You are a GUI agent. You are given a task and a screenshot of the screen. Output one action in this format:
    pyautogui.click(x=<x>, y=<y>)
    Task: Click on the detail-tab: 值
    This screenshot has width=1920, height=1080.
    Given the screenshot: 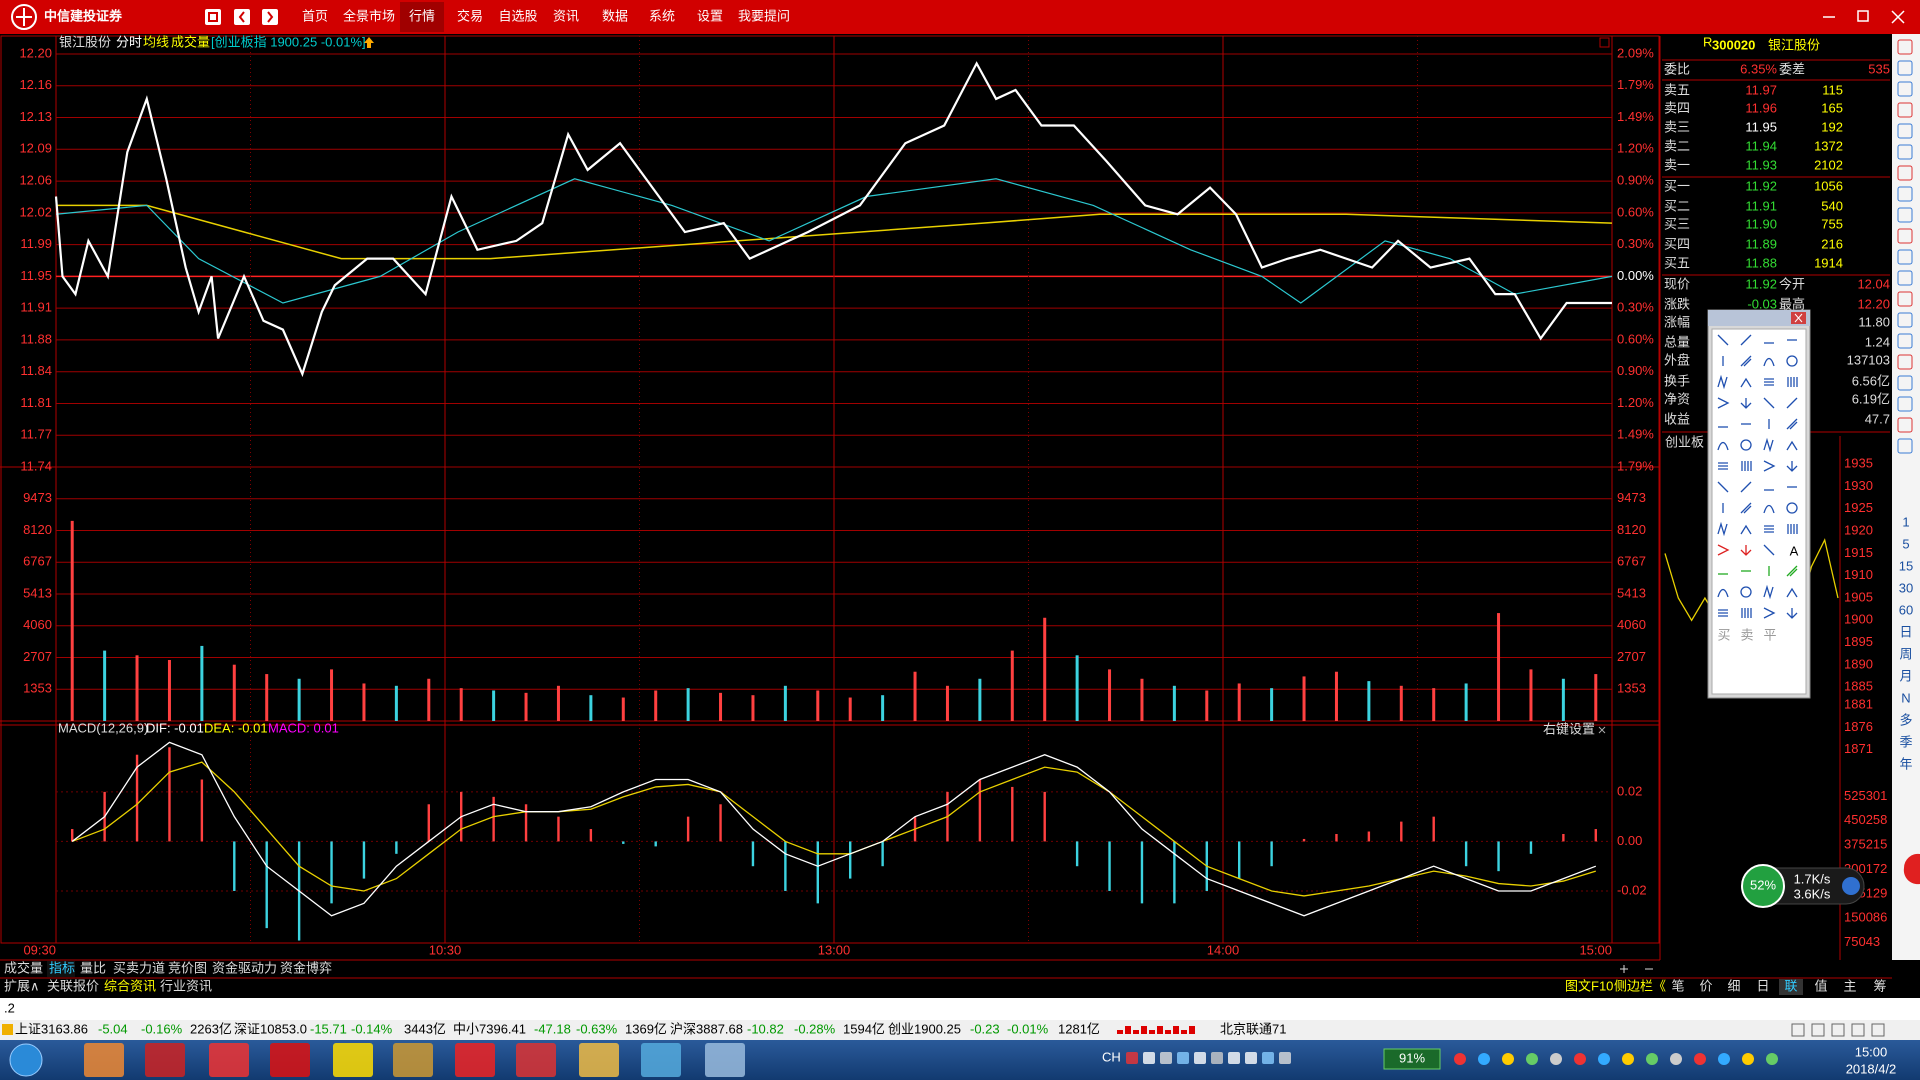 What is the action you would take?
    pyautogui.click(x=1820, y=985)
    